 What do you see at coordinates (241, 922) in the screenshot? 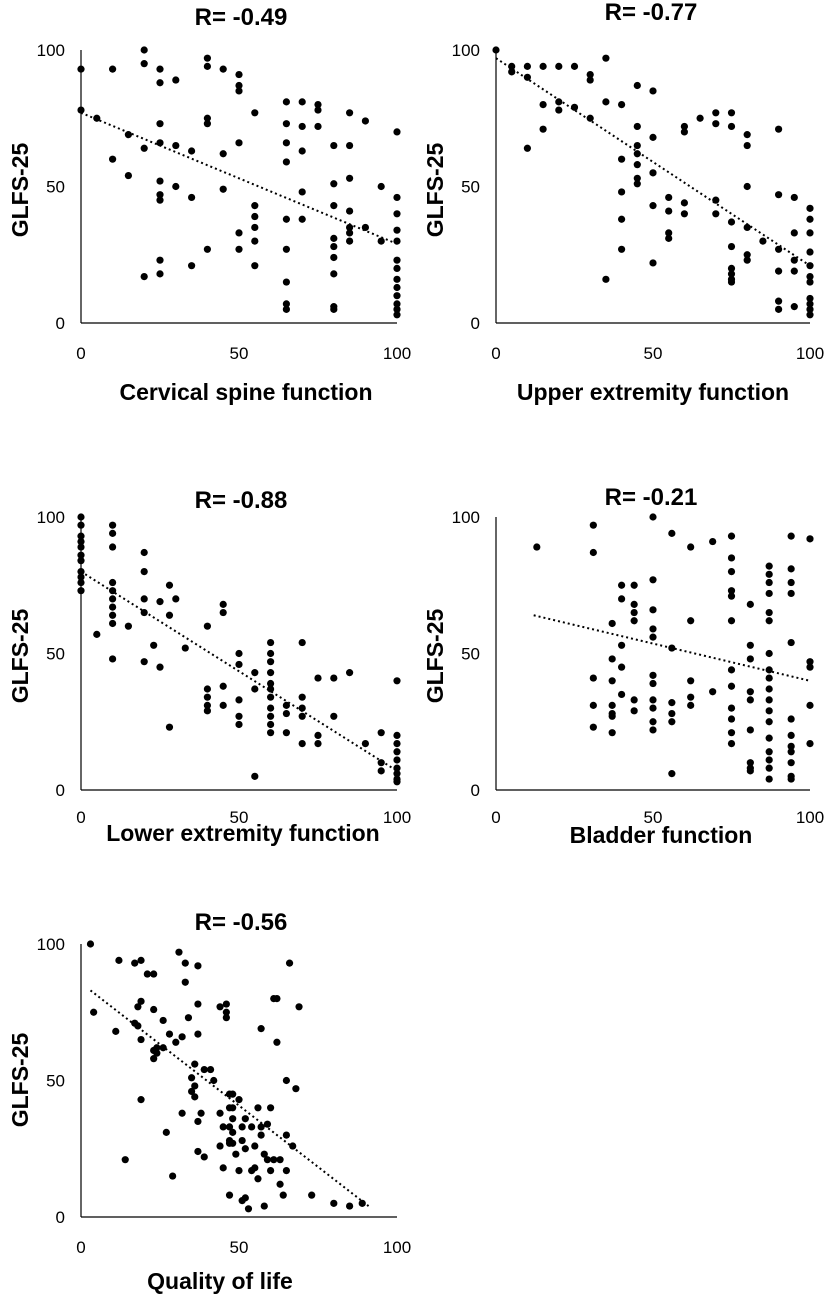
I see `chart-title: R= -0.56` at bounding box center [241, 922].